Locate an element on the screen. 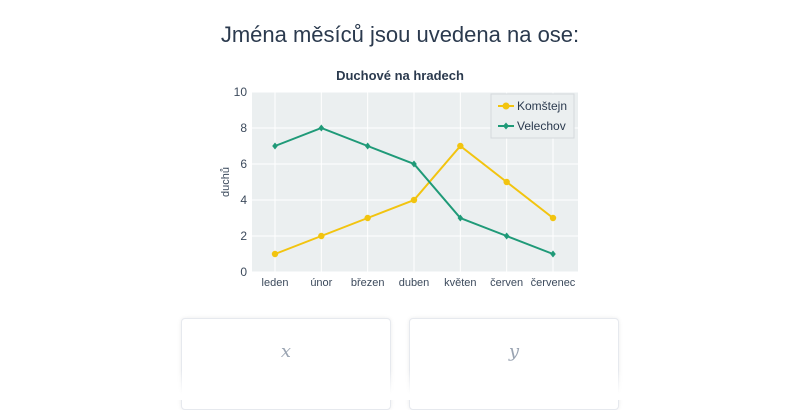 This screenshot has width=800, height=410. y-tick-label: 2 is located at coordinates (243, 236).